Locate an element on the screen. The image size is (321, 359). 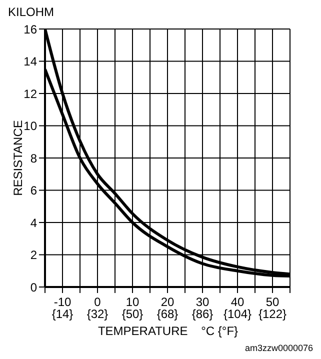
y-tick-label: 14 is located at coordinates (31, 61).